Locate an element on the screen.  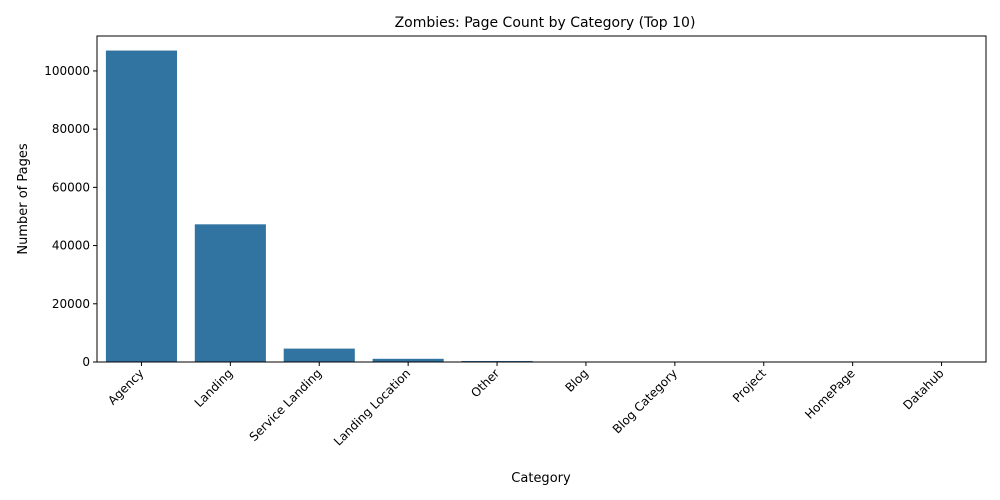
y-tick-label: 80000 is located at coordinates (71, 129).